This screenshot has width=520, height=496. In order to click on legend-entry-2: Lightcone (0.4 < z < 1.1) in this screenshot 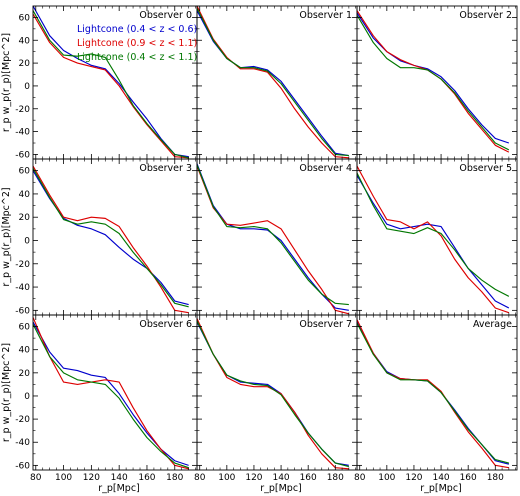, I will do `click(137, 57)`.